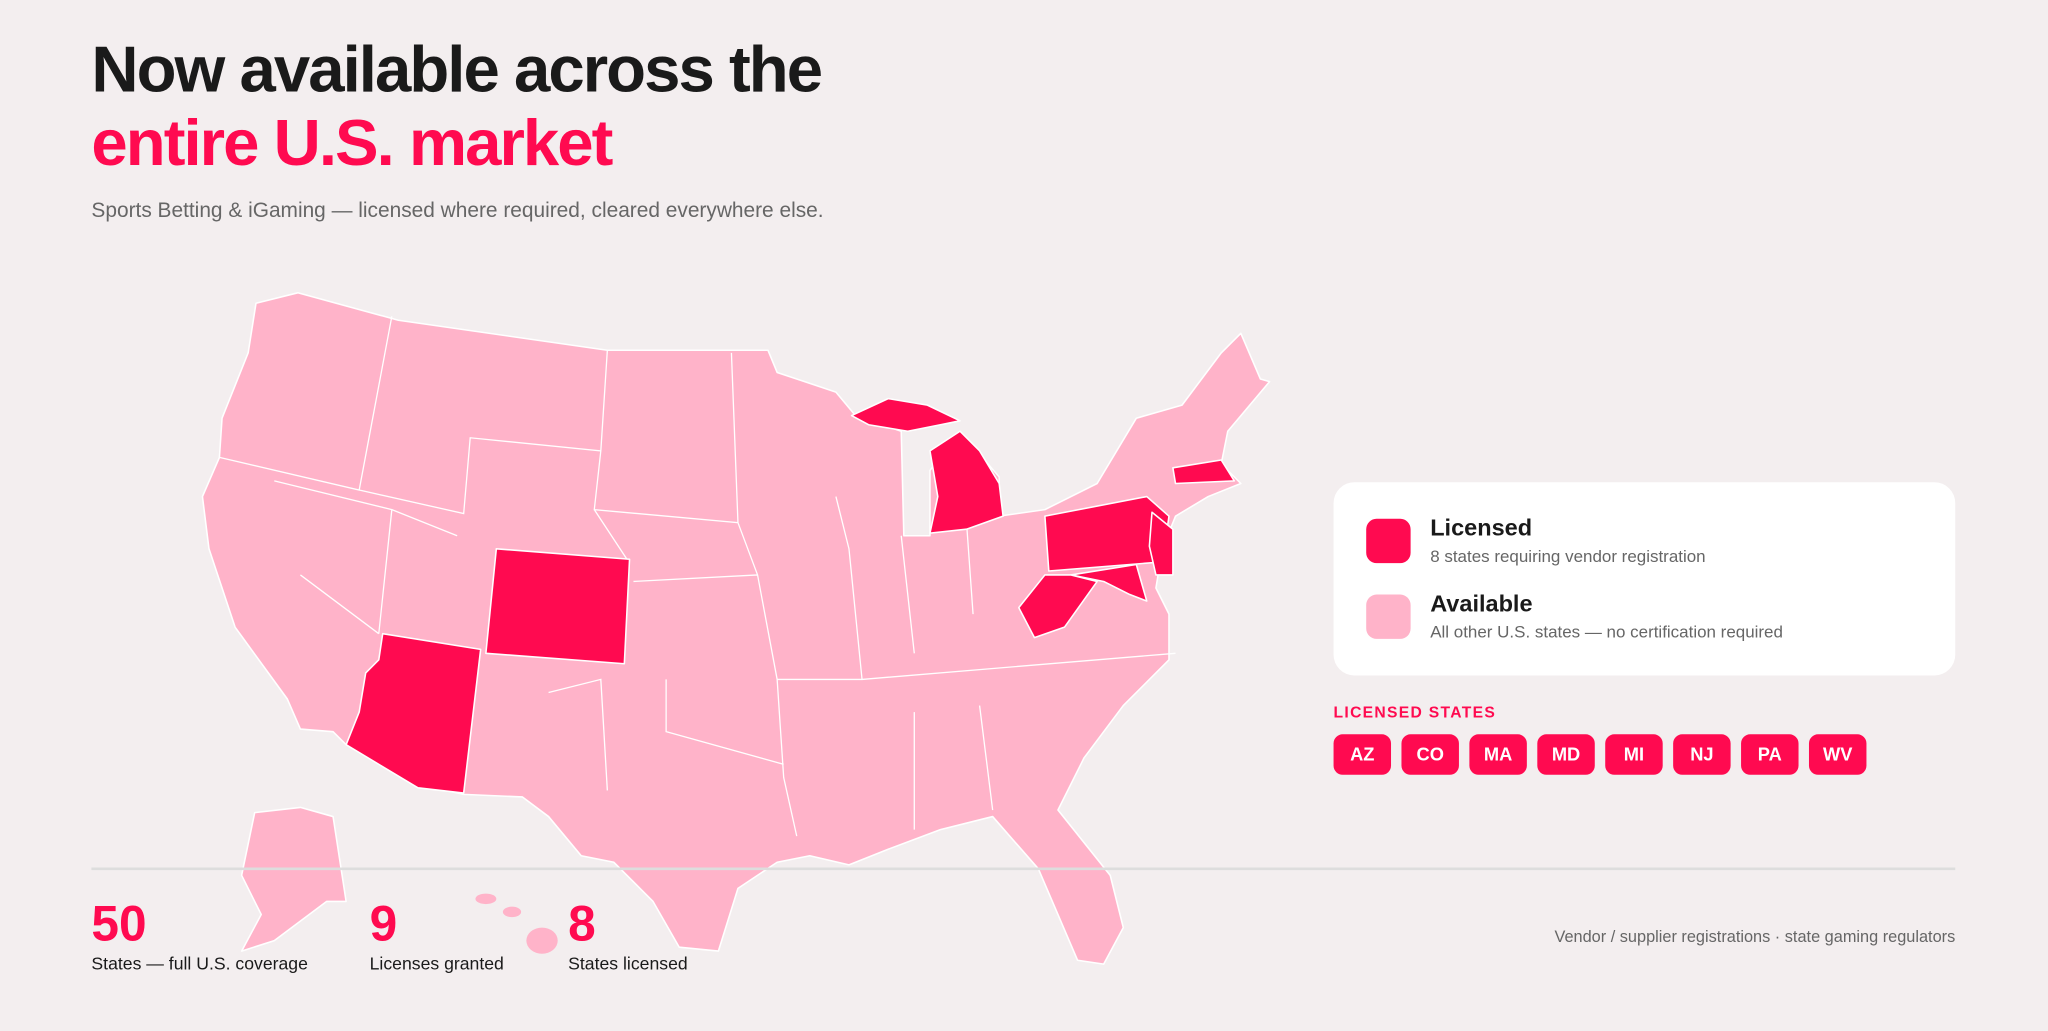 The image size is (2048, 1031). I want to click on state-pill-label: MI, so click(1634, 753).